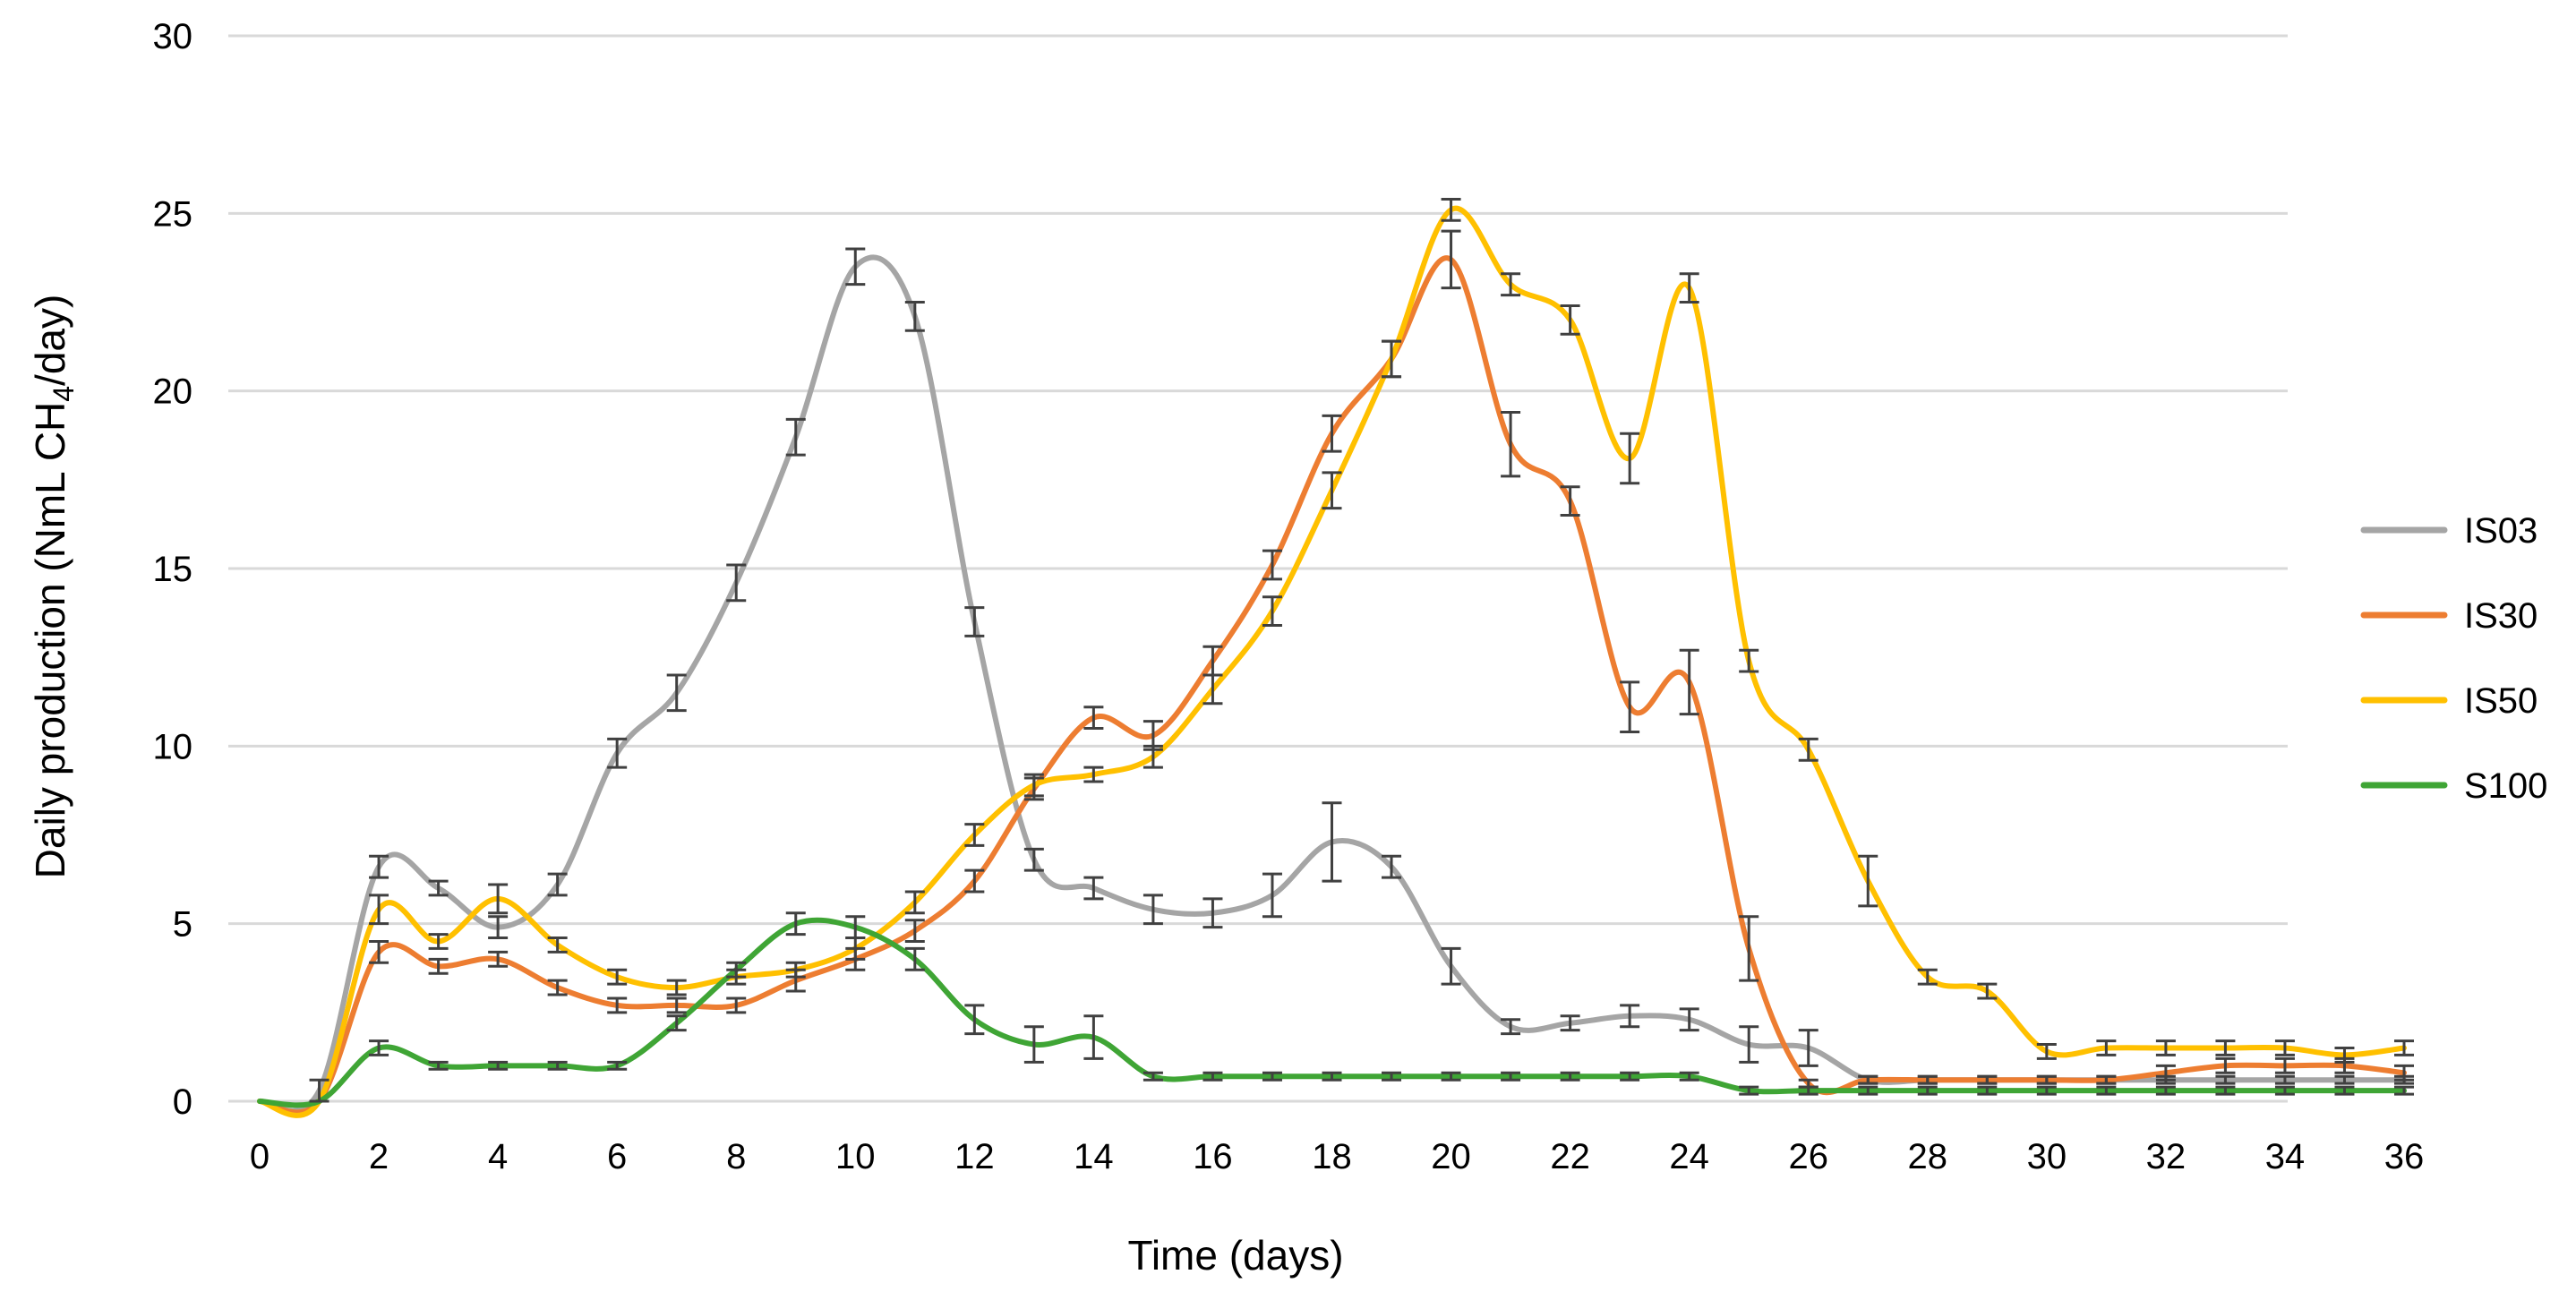 Image resolution: width=2576 pixels, height=1300 pixels. What do you see at coordinates (2404, 1156) in the screenshot?
I see `x-tick-label-36: 36` at bounding box center [2404, 1156].